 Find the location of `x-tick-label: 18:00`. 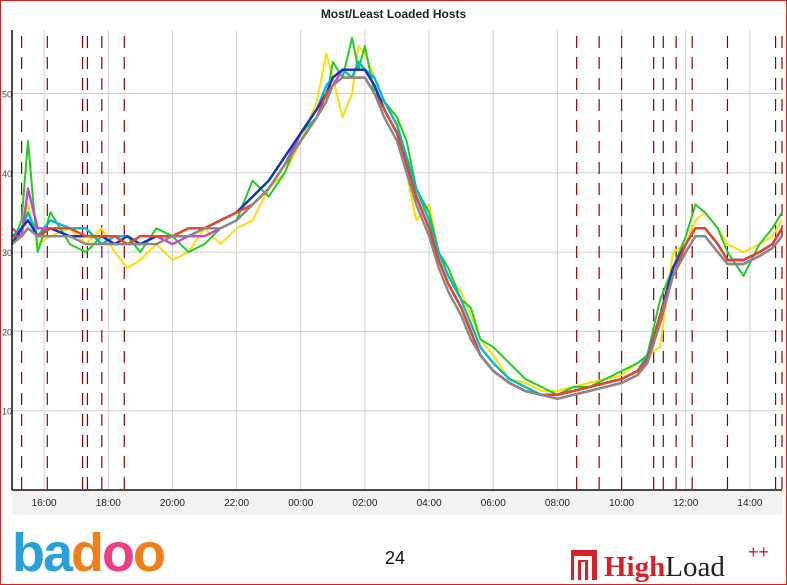

x-tick-label: 18:00 is located at coordinates (108, 503).